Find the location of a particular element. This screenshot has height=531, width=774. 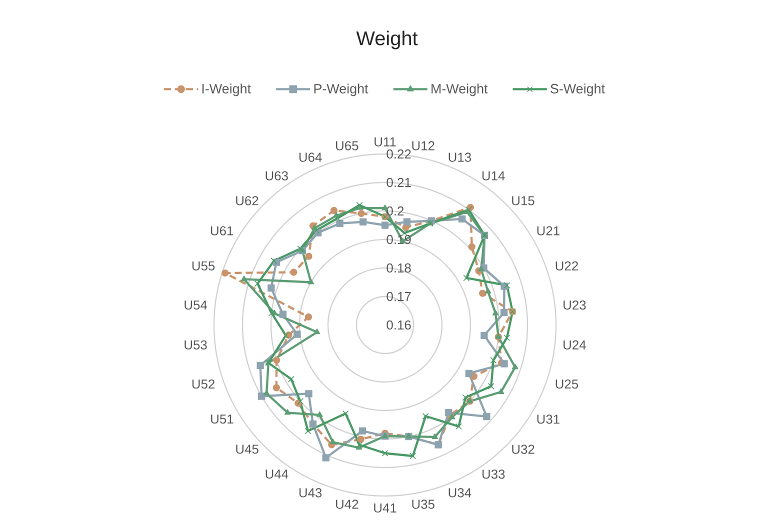

spoke-label: U23 is located at coordinates (575, 305).